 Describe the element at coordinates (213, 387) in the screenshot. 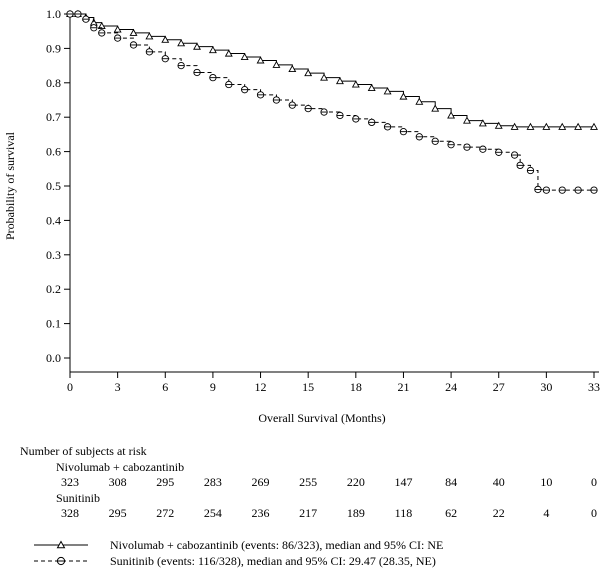

I see `x-tick-label: 9` at that location.